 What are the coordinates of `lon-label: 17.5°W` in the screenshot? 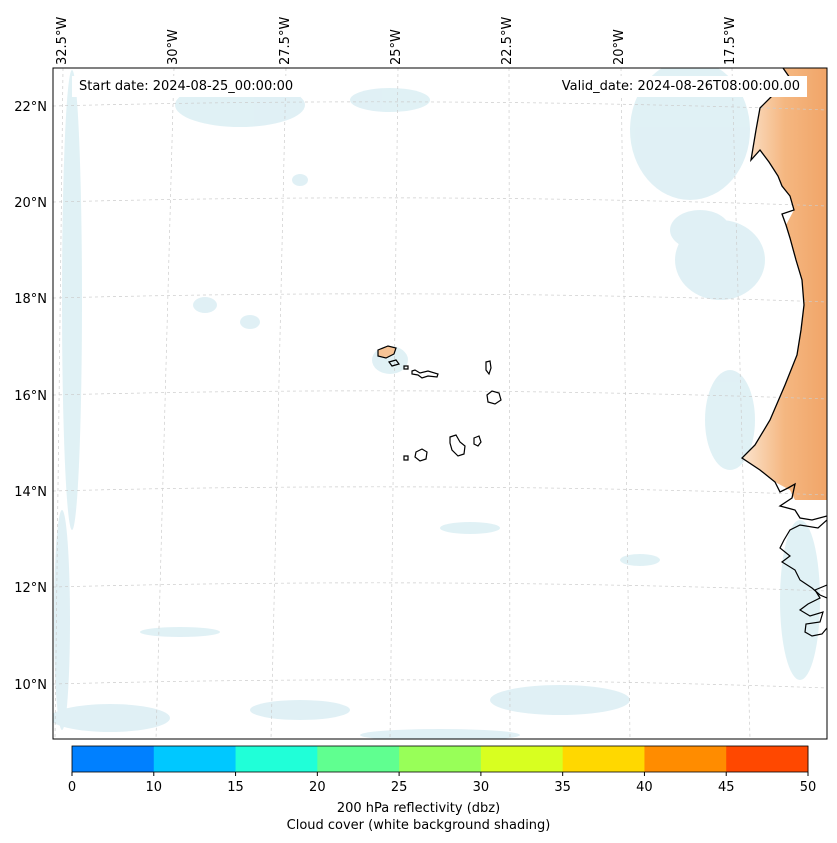 It's located at (730, 41).